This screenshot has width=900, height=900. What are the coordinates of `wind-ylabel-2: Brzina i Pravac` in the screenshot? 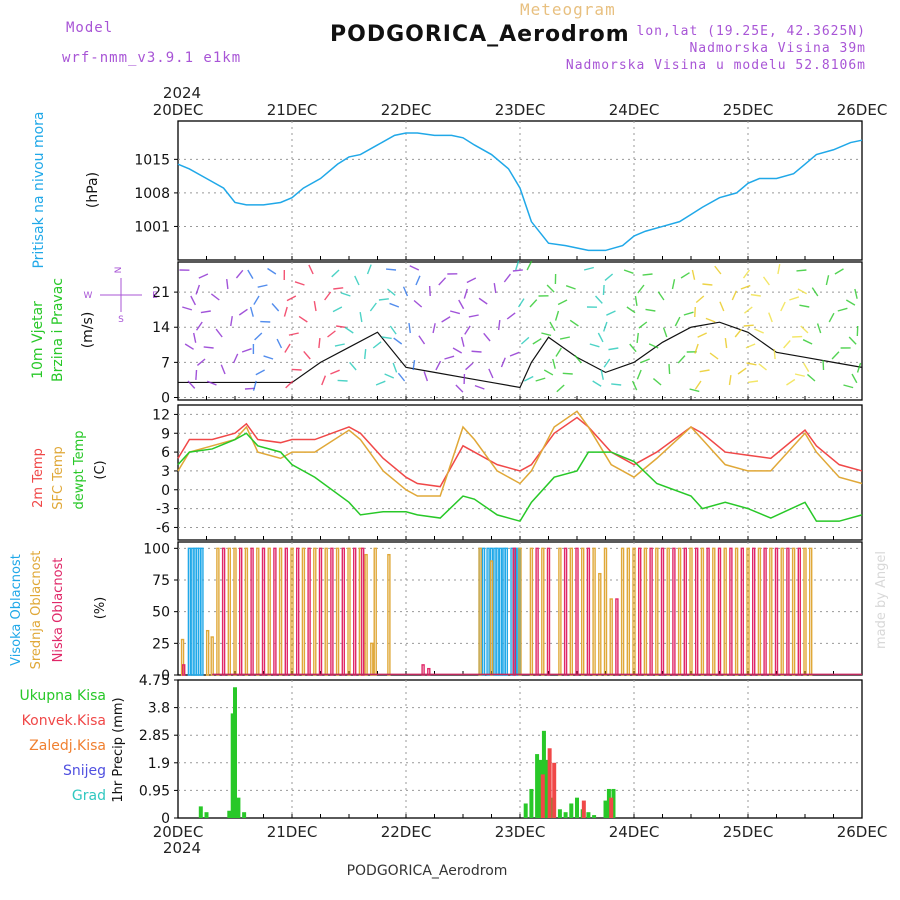 It's located at (58, 330).